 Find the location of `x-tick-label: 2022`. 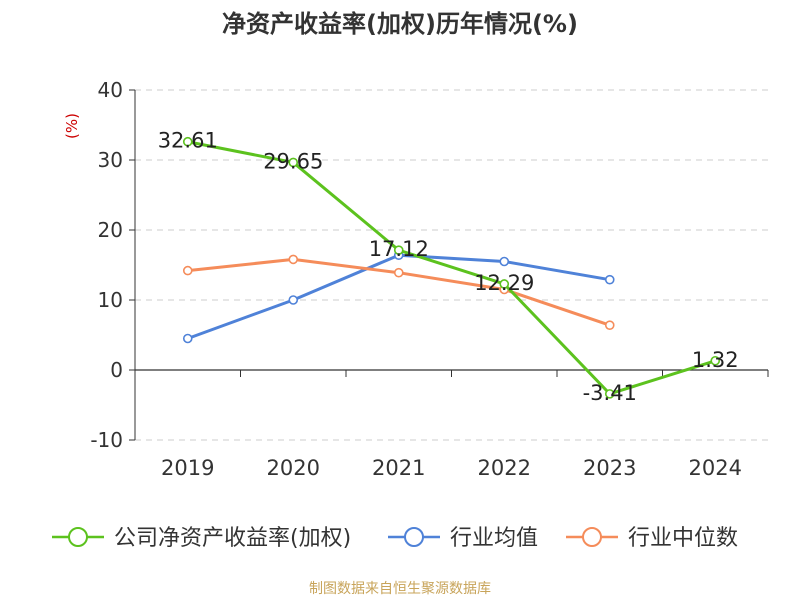

x-tick-label: 2022 is located at coordinates (504, 468).